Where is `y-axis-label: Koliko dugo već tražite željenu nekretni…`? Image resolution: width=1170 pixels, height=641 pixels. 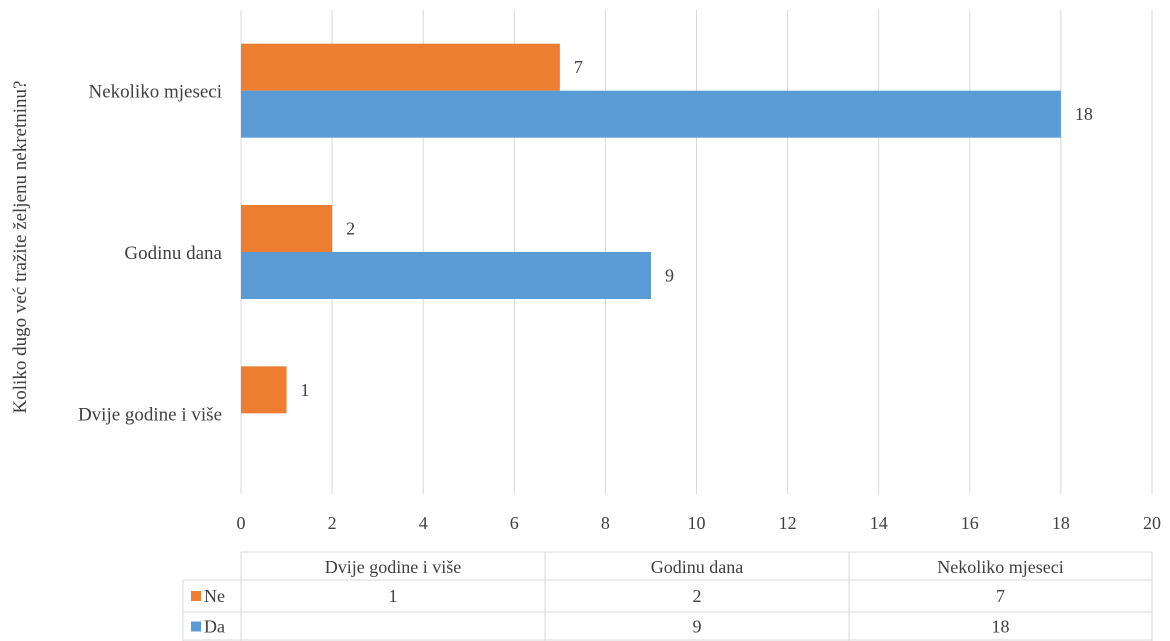 y-axis-label: Koliko dugo već tražite željenu nekretni… is located at coordinates (20, 247).